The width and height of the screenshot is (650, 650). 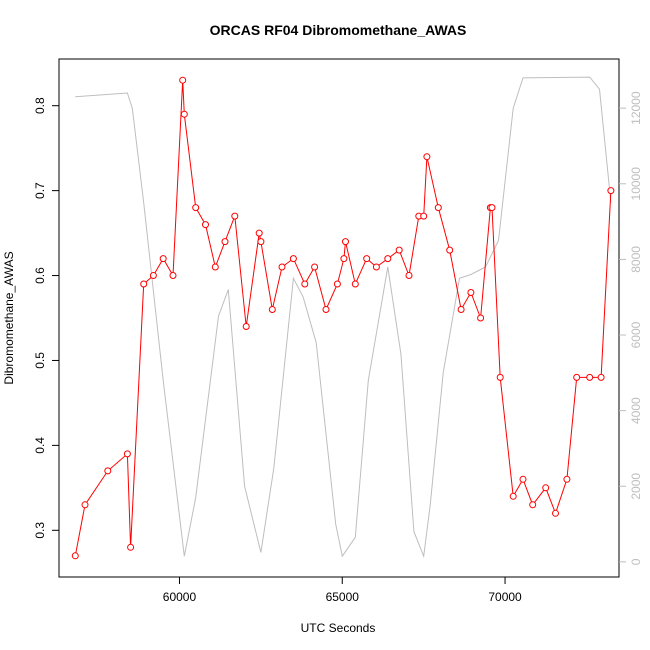 I want to click on y2-tick-label: 12000, so click(x=636, y=108).